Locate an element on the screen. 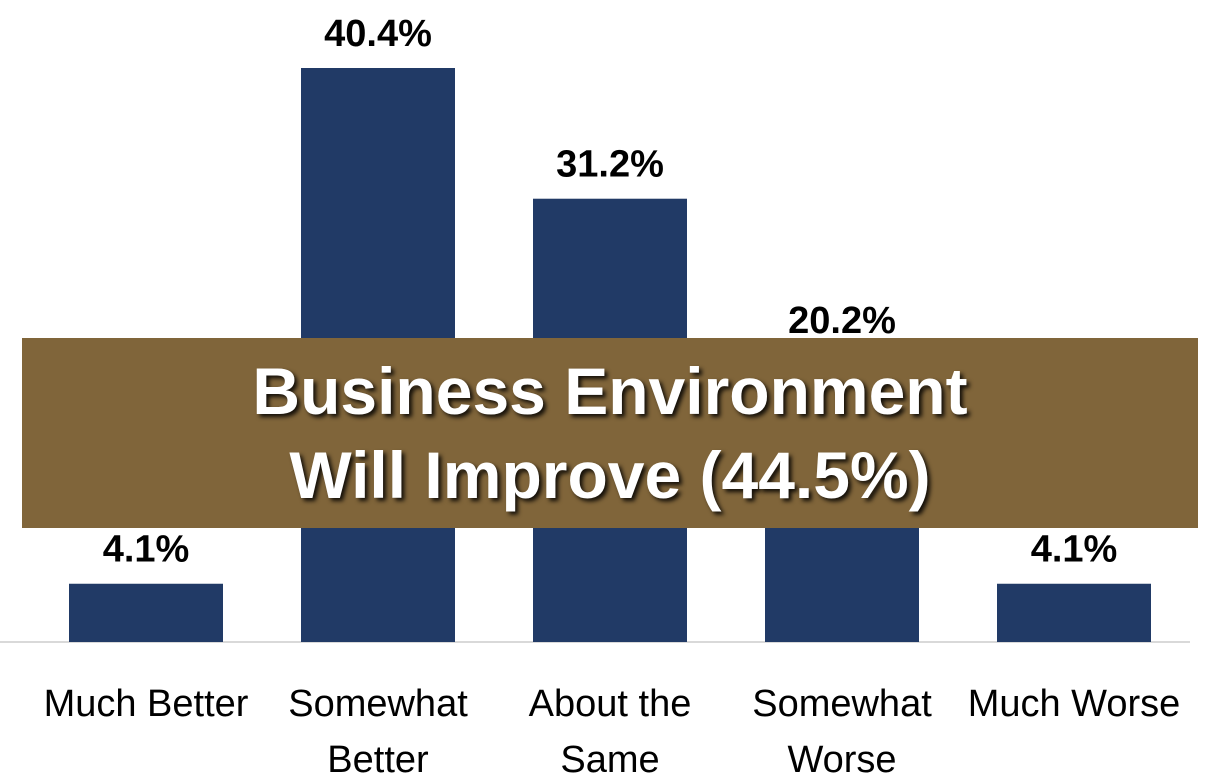 The image size is (1206, 782). category-label-1-0: Somewhat is located at coordinates (378, 704).